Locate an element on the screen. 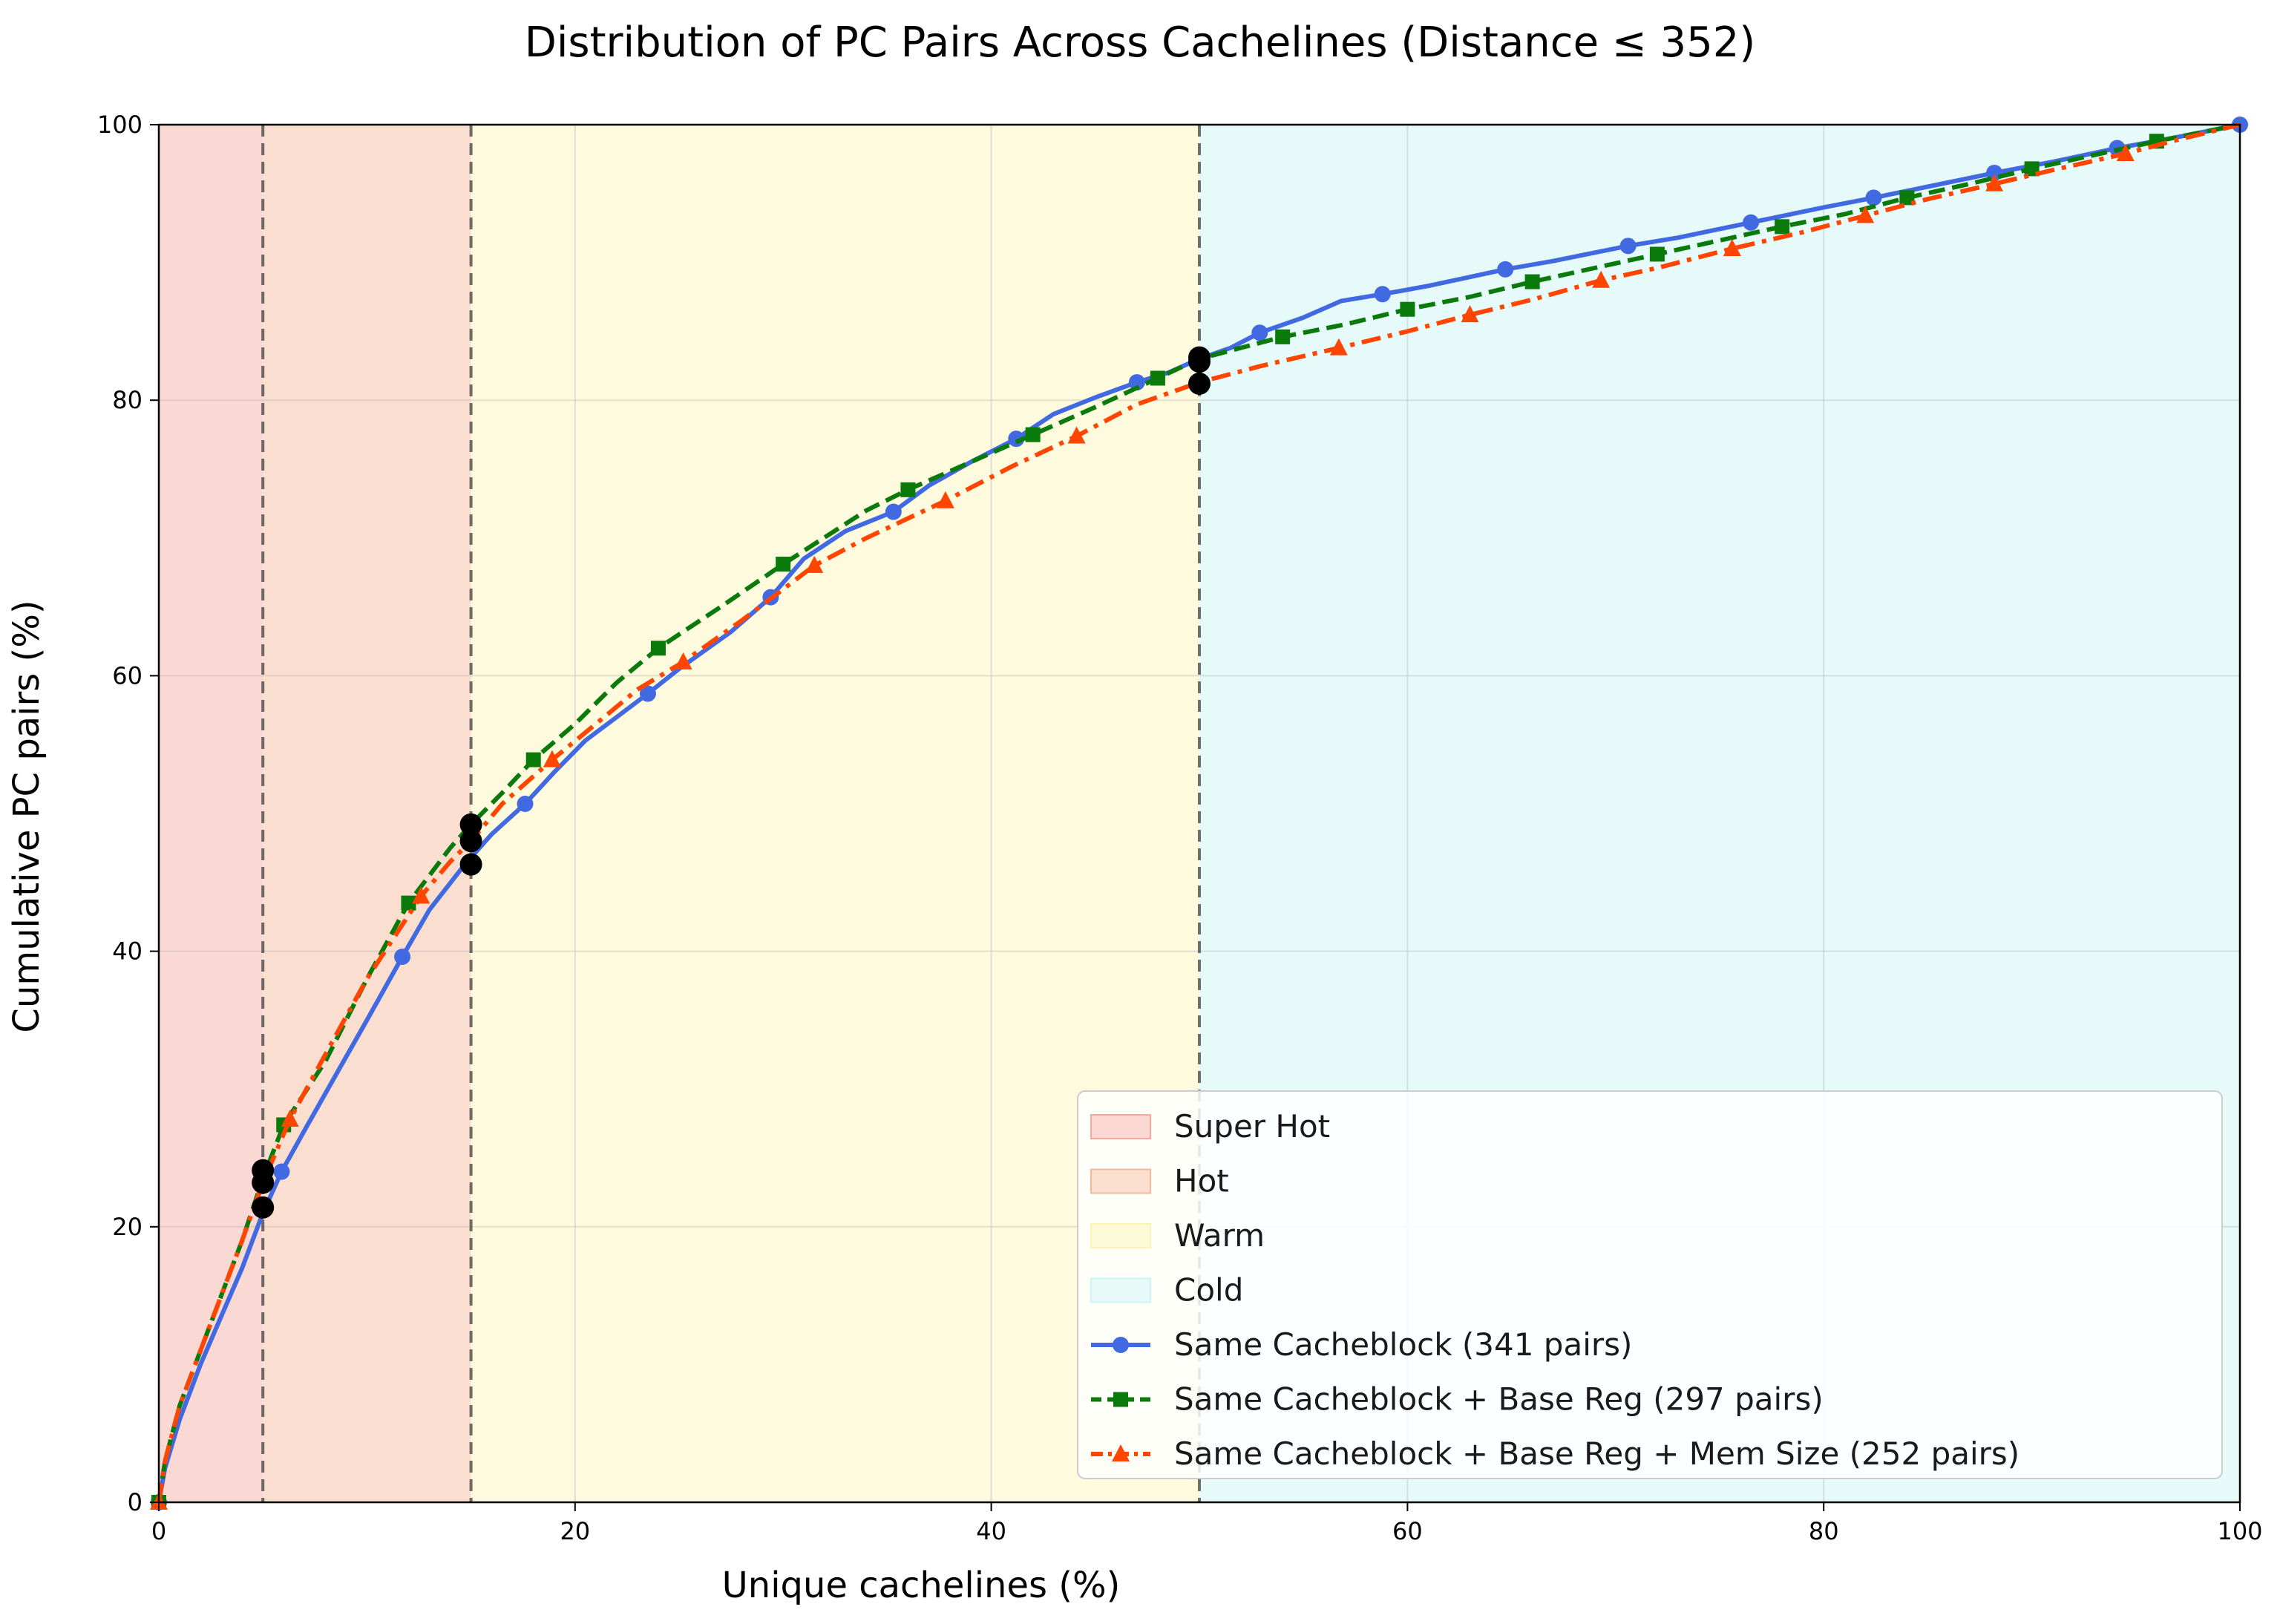 This screenshot has height=1624, width=2280. legend-entry: Same Cacheblock (341 pairs) is located at coordinates (1361, 1345).